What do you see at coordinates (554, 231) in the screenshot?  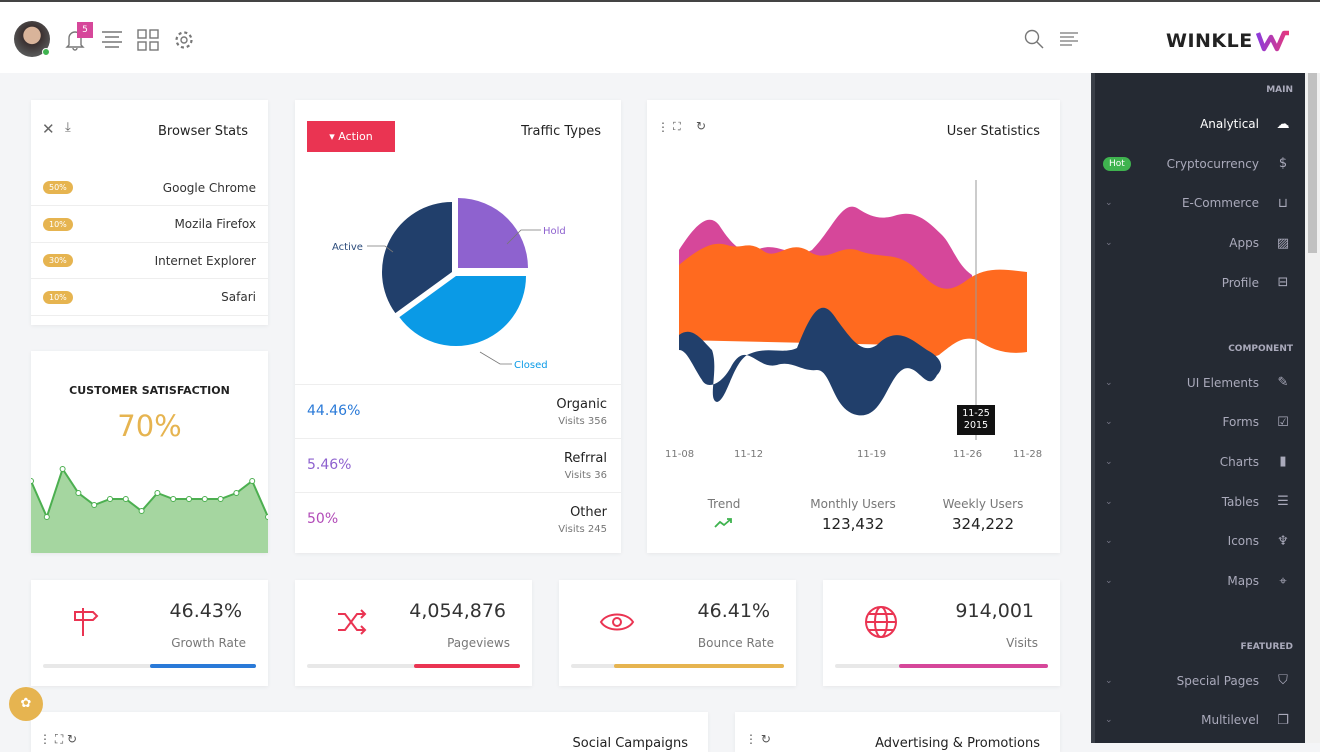 I see `pie-label: Hold` at bounding box center [554, 231].